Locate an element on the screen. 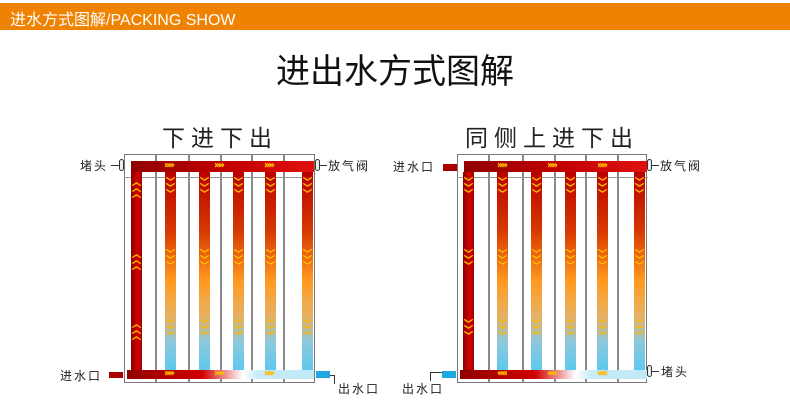 This screenshot has height=409, width=790. diagram-title-same-side: 同侧上进下出 is located at coordinates (552, 139).